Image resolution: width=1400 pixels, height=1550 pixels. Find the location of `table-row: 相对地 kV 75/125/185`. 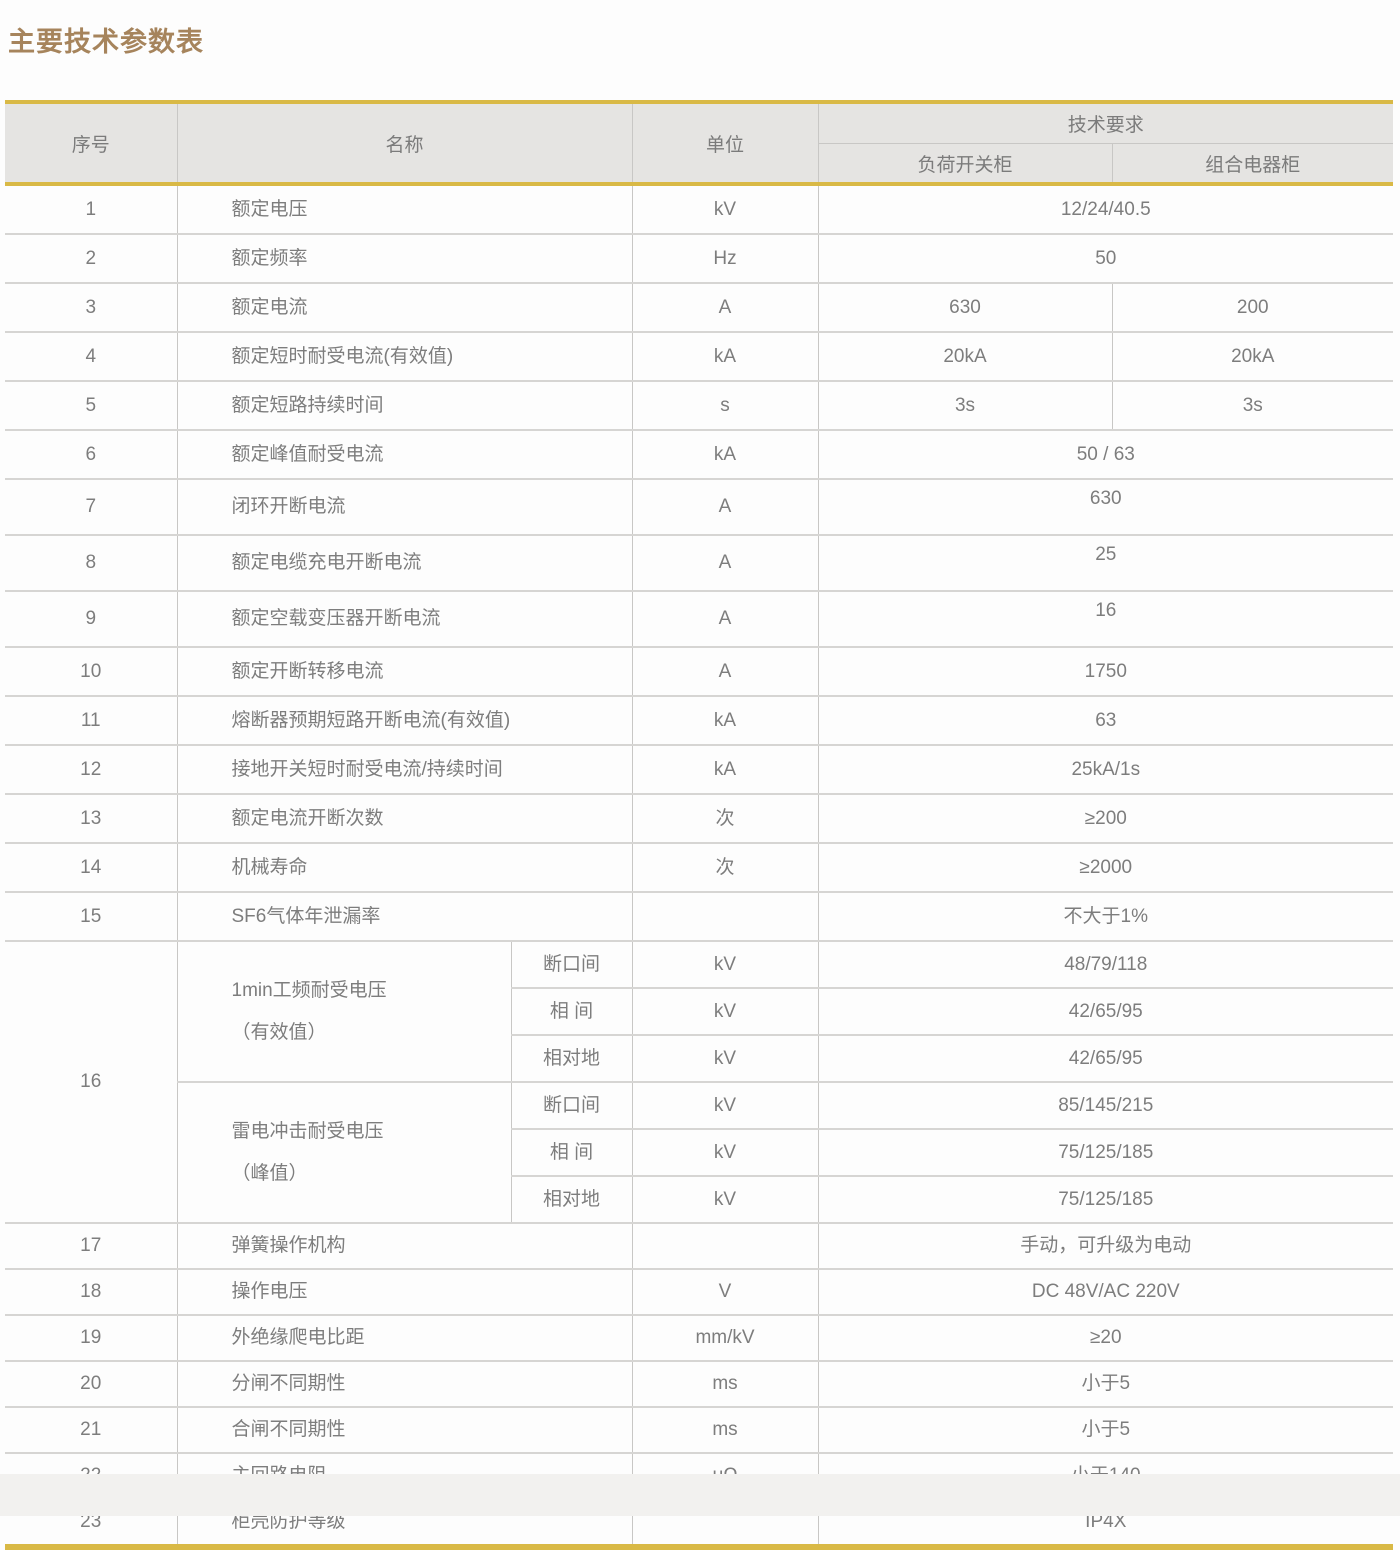

table-row: 相对地 kV 75/125/185 is located at coordinates (699, 1199).